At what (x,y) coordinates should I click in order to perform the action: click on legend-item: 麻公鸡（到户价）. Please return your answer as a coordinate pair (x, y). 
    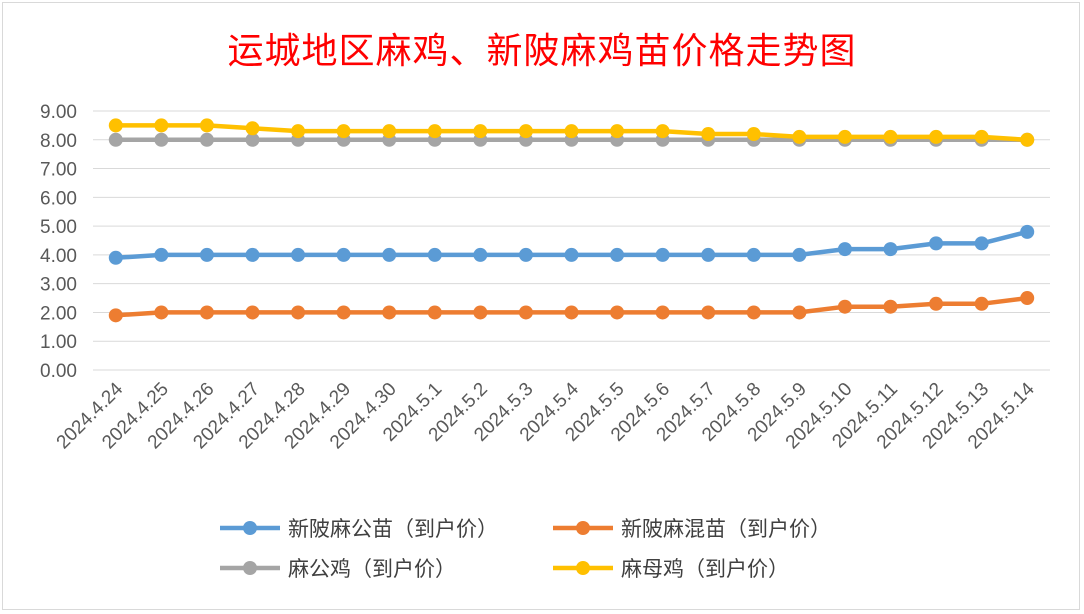
    Looking at the image, I should click on (338, 569).